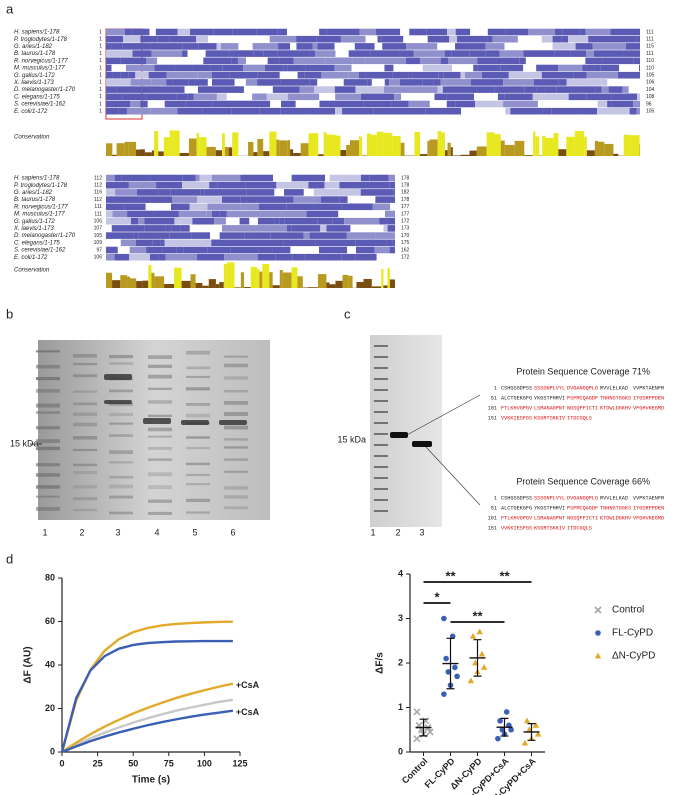 The width and height of the screenshot is (685, 795). What do you see at coordinates (648, 508) in the screenshot?
I see `seq-chunk: IYGSRFPDEN` at bounding box center [648, 508].